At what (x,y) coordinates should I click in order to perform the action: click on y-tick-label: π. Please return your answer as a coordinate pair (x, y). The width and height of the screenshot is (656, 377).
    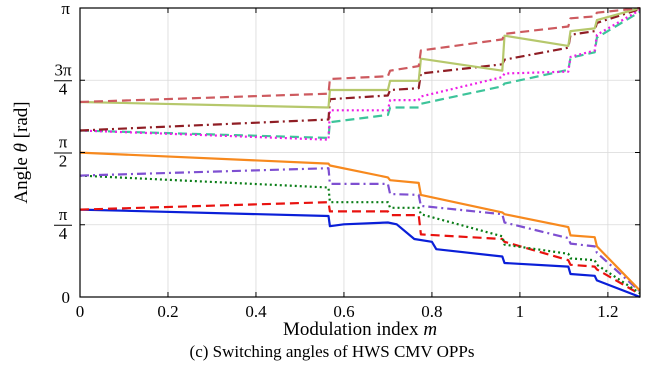
    Looking at the image, I should click on (65, 9).